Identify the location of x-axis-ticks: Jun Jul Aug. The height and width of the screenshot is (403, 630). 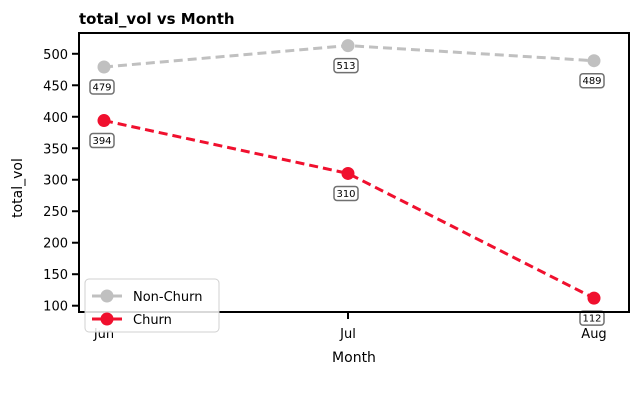
(350, 327).